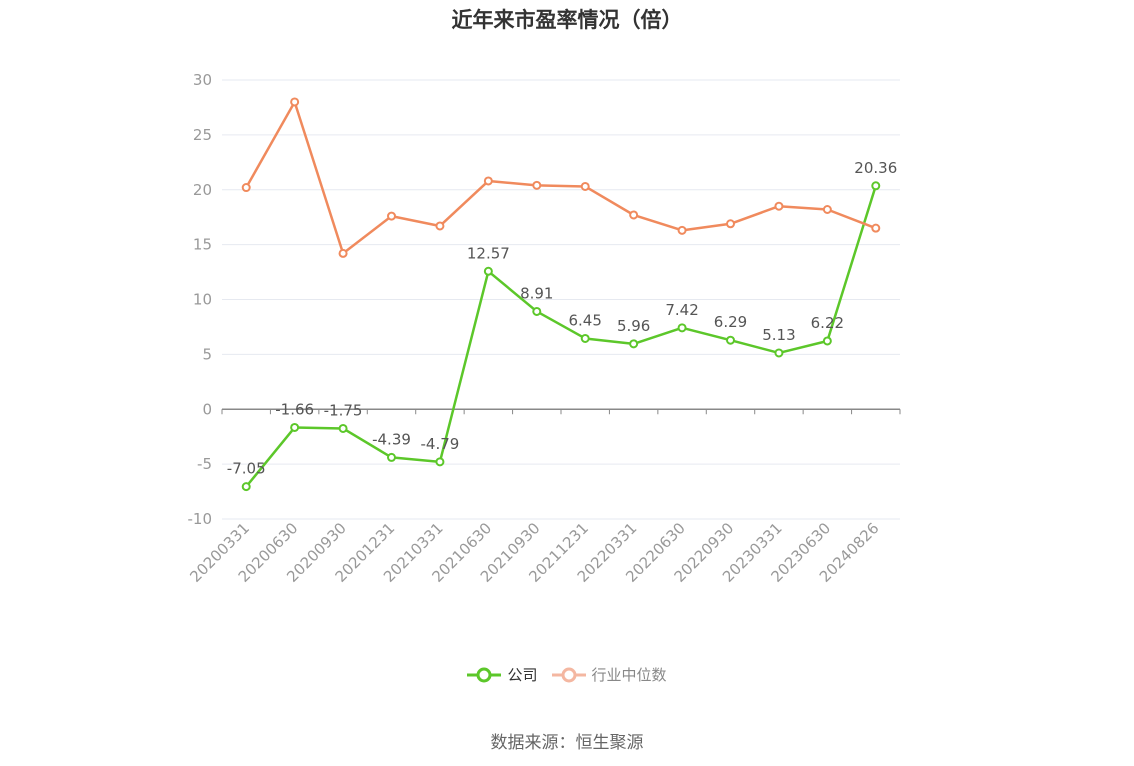 This screenshot has width=1134, height=766. Describe the element at coordinates (440, 444) in the screenshot. I see `data-label-company: -4.79` at that location.